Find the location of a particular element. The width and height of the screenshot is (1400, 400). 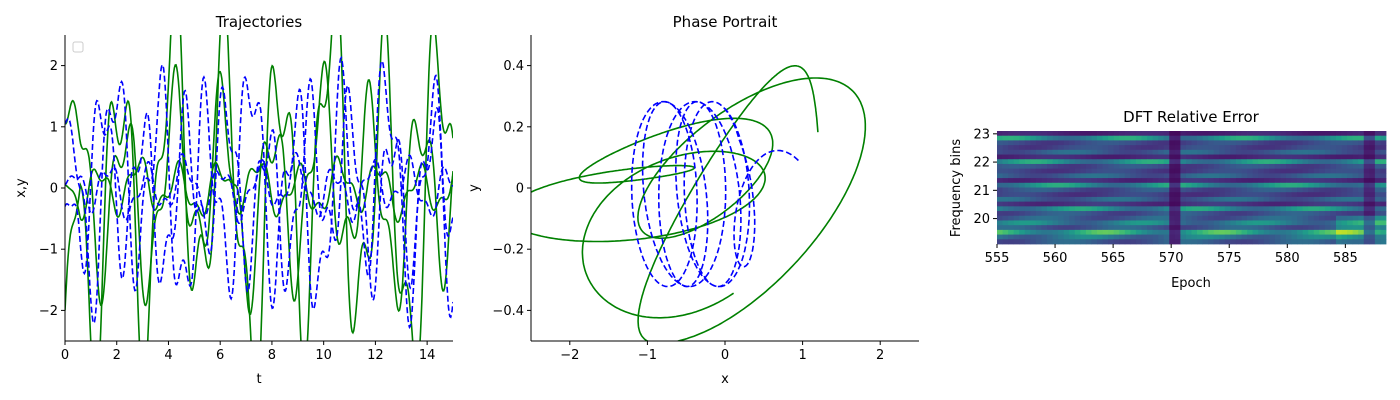

x-tick-label: −1 is located at coordinates (647, 355).